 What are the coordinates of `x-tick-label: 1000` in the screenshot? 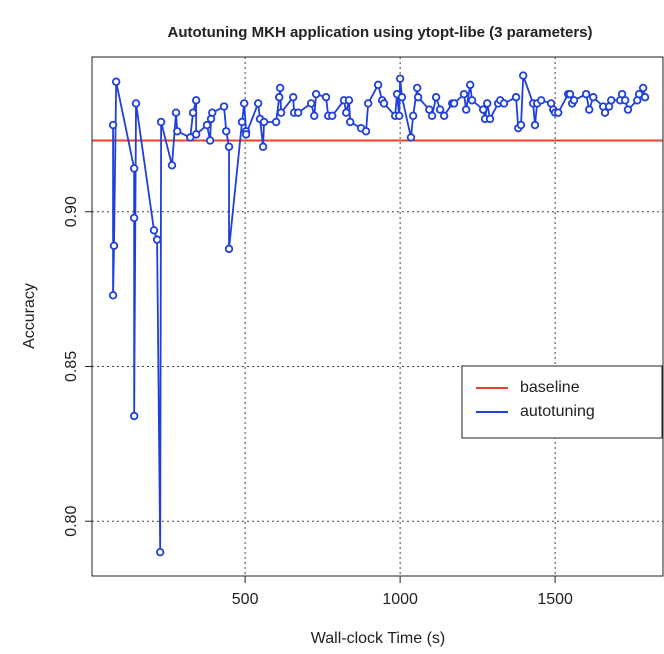 It's located at (400, 599).